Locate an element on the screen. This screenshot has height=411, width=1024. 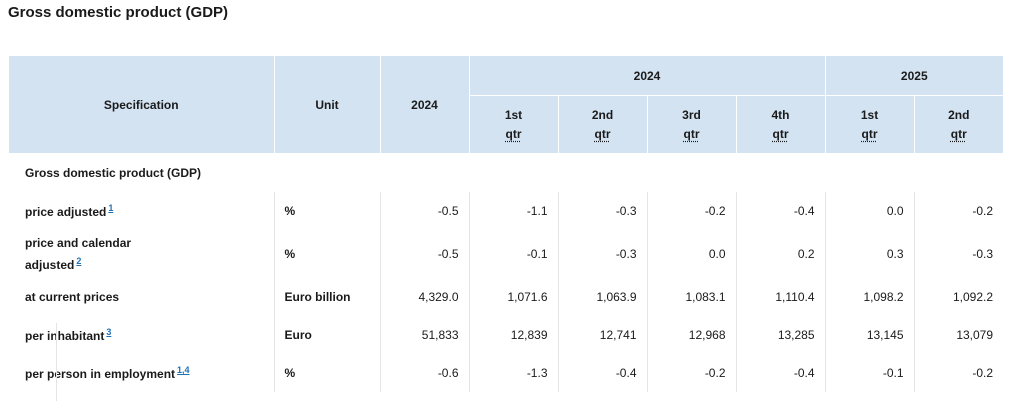
header-2025-q1: 1st qtr is located at coordinates (870, 124).